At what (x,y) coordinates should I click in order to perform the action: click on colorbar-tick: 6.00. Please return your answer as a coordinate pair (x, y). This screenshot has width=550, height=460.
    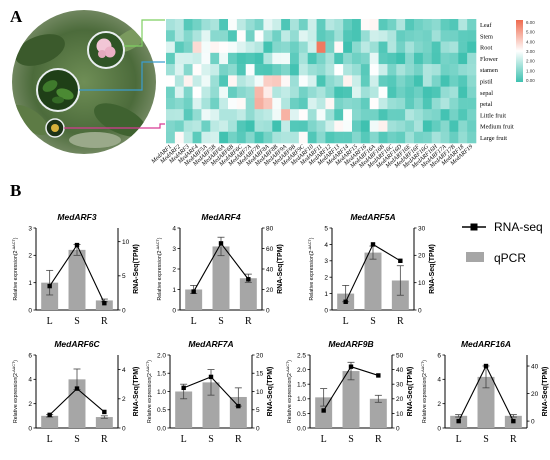
    Looking at the image, I should click on (530, 22).